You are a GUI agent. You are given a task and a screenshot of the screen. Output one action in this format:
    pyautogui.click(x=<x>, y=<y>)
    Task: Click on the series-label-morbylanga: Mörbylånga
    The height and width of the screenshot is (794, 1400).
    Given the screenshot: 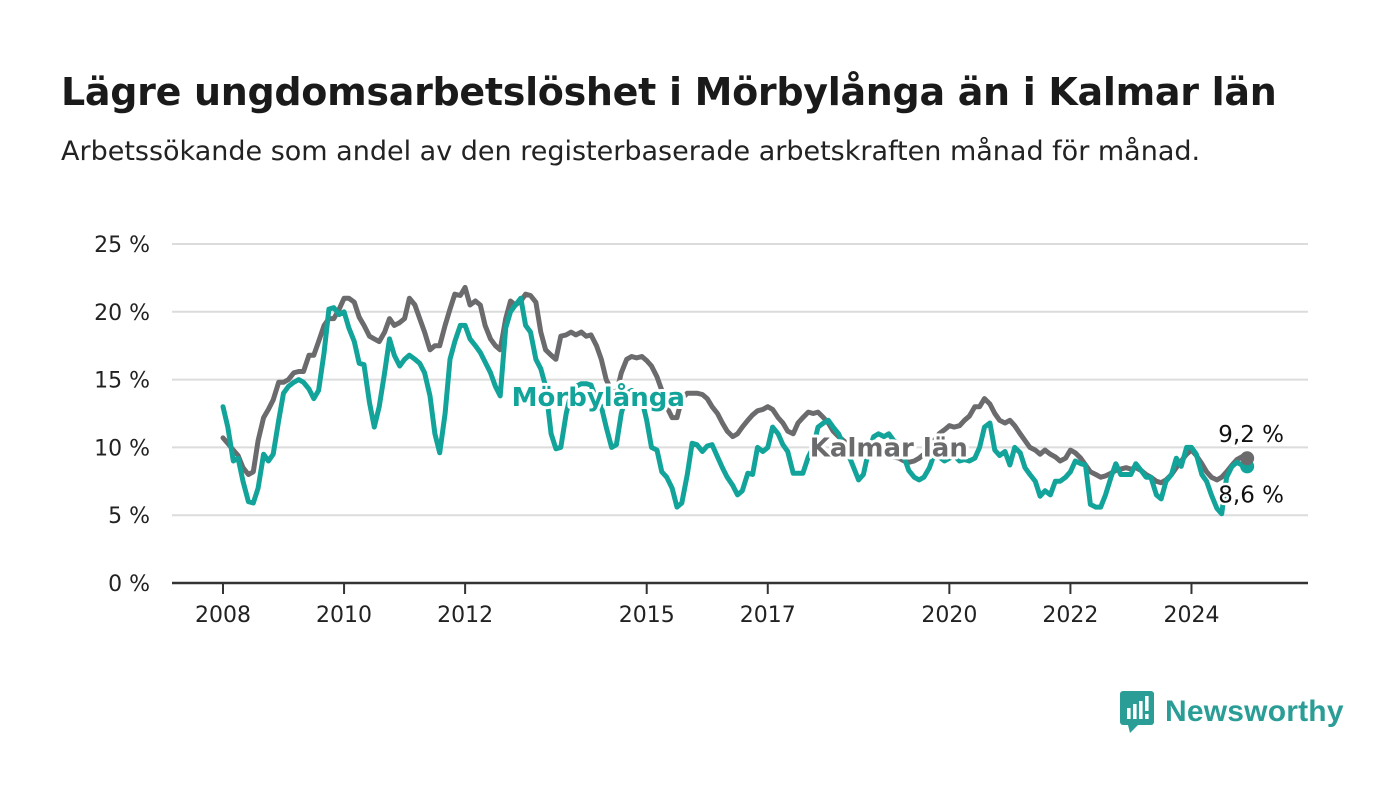 What is the action you would take?
    pyautogui.click(x=598, y=397)
    